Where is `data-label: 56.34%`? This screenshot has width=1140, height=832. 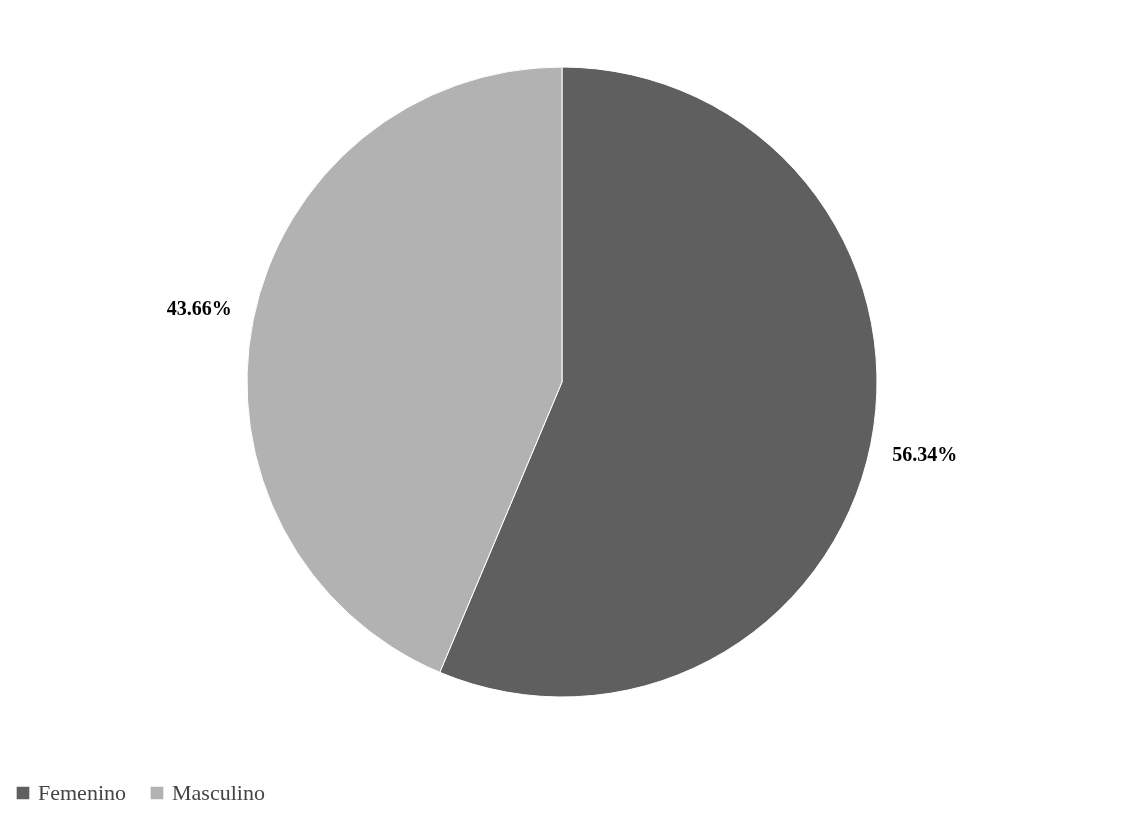 data-label: 56.34% is located at coordinates (925, 454).